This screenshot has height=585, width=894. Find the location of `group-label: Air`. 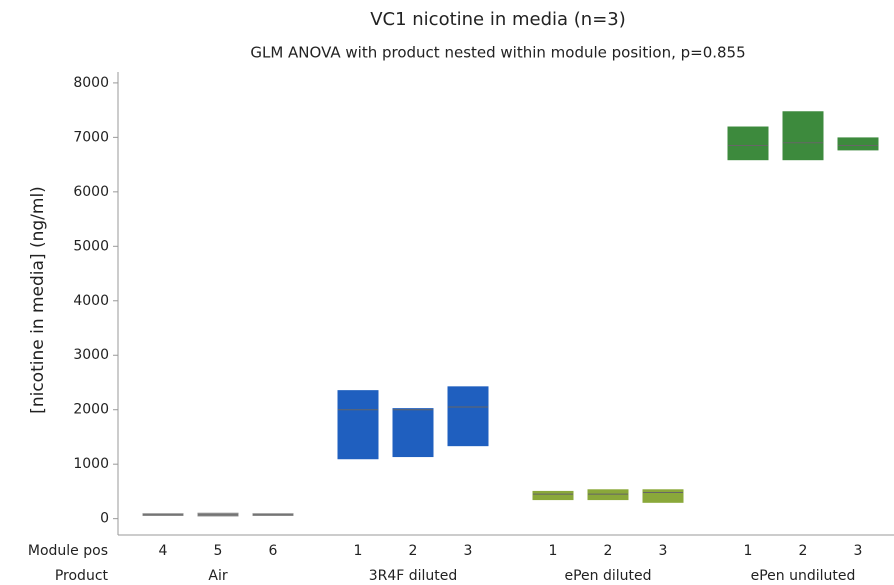

group-label: Air is located at coordinates (217, 576).